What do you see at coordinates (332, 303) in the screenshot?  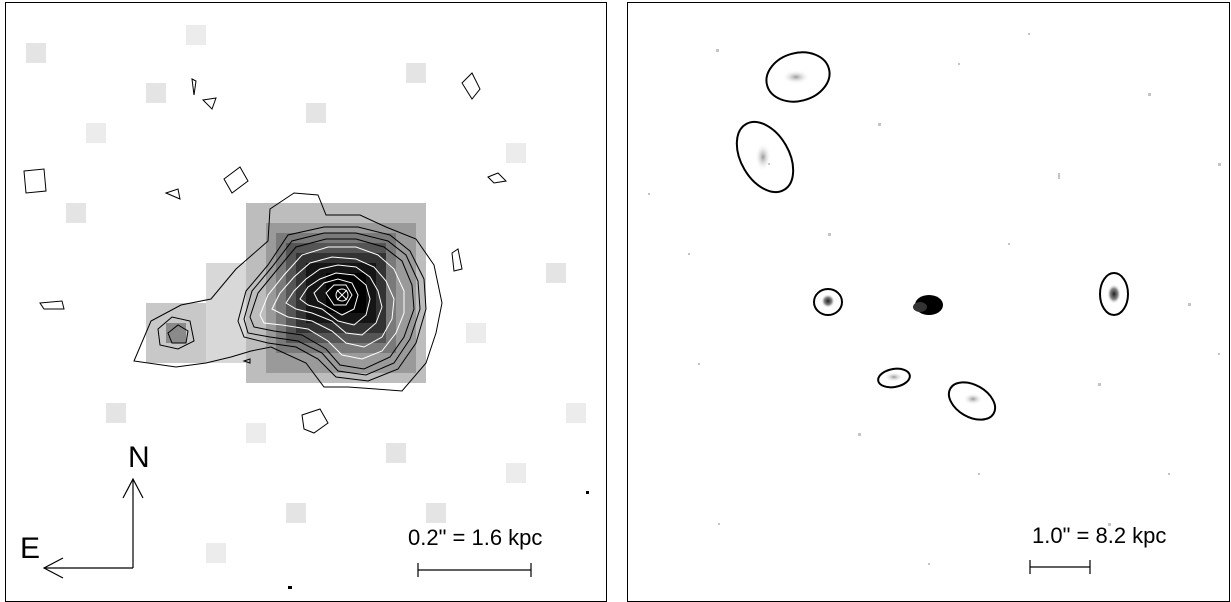 I see `contour-lines-inner` at bounding box center [332, 303].